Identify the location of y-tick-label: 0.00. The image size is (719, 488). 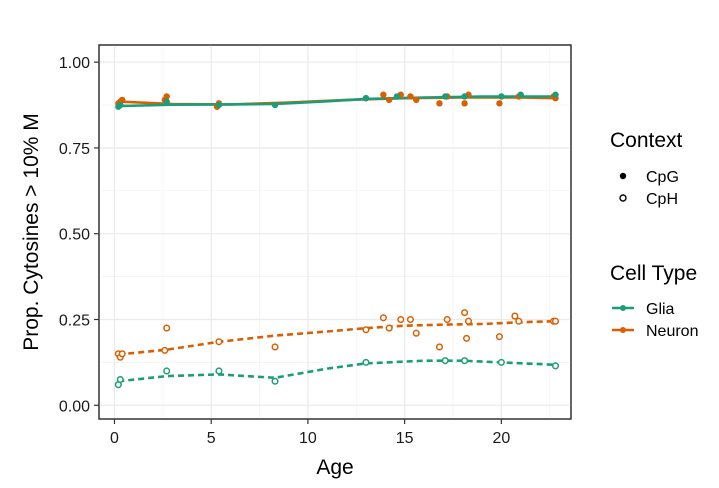
(74, 406).